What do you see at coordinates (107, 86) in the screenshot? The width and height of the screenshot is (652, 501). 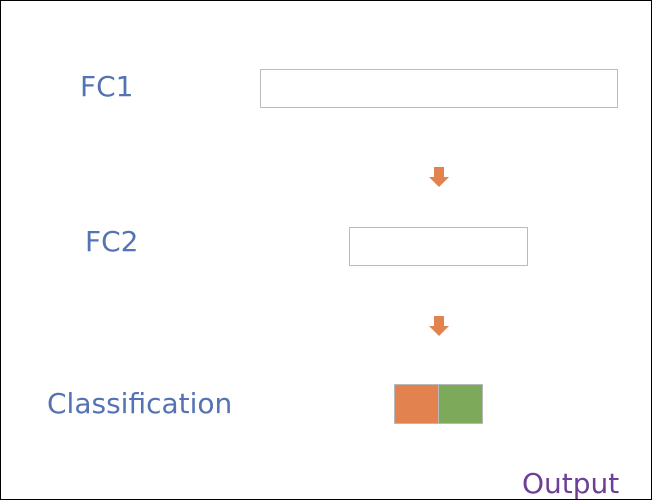 I see `fc1-label: FC1` at bounding box center [107, 86].